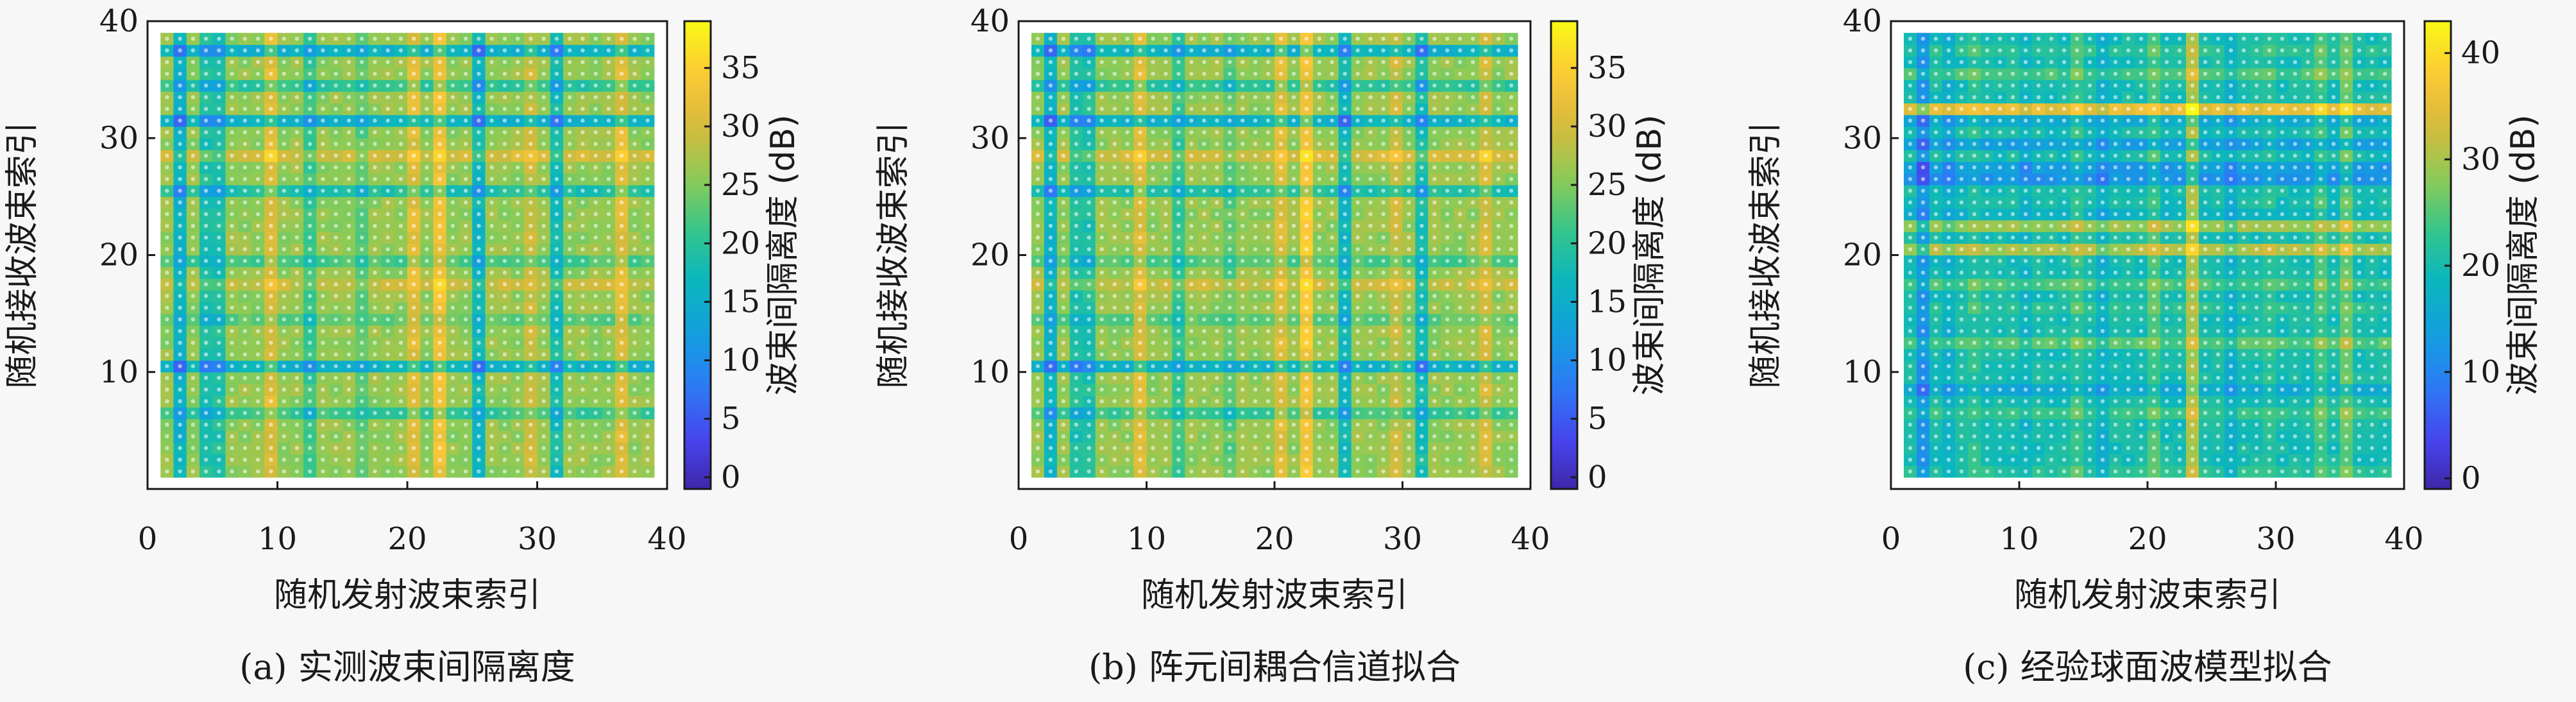  Describe the element at coordinates (1274, 256) in the screenshot. I see `heatmap-cells` at that location.